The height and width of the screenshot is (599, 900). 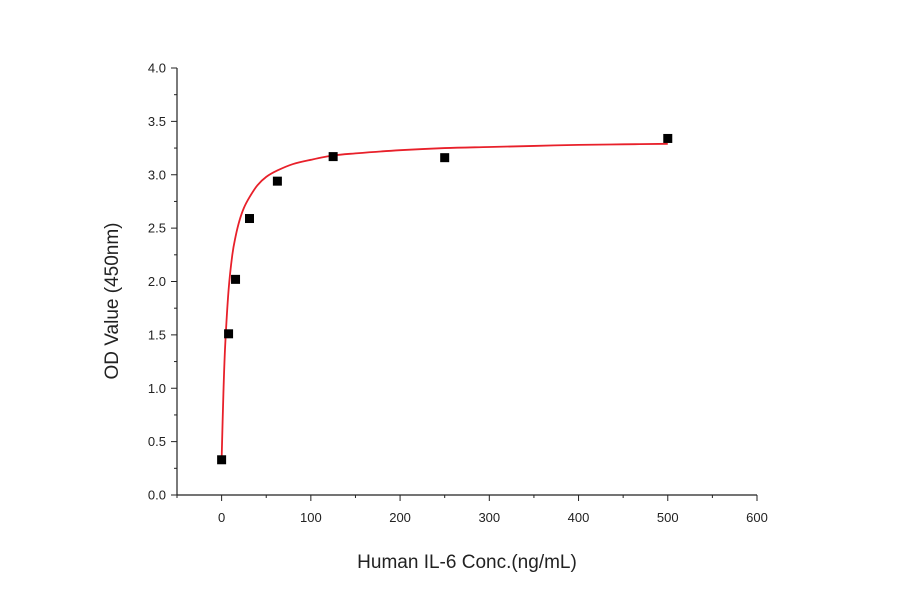 What do you see at coordinates (668, 517) in the screenshot?
I see `x-tick-label: 500` at bounding box center [668, 517].